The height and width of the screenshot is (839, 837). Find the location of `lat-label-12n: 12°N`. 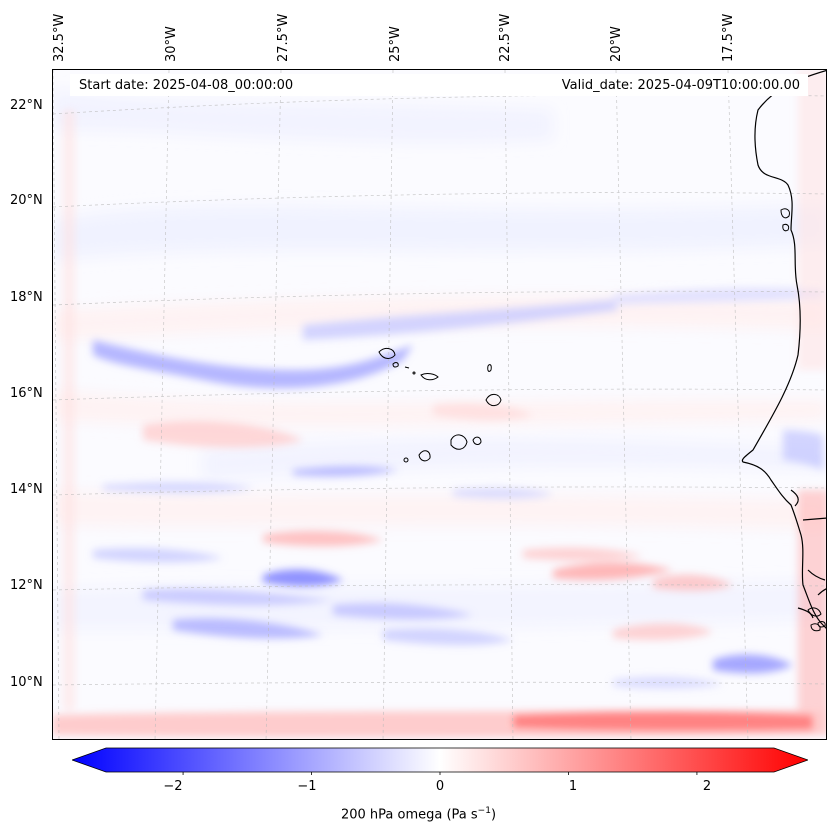

lat-label-12n: 12°N is located at coordinates (26, 585).